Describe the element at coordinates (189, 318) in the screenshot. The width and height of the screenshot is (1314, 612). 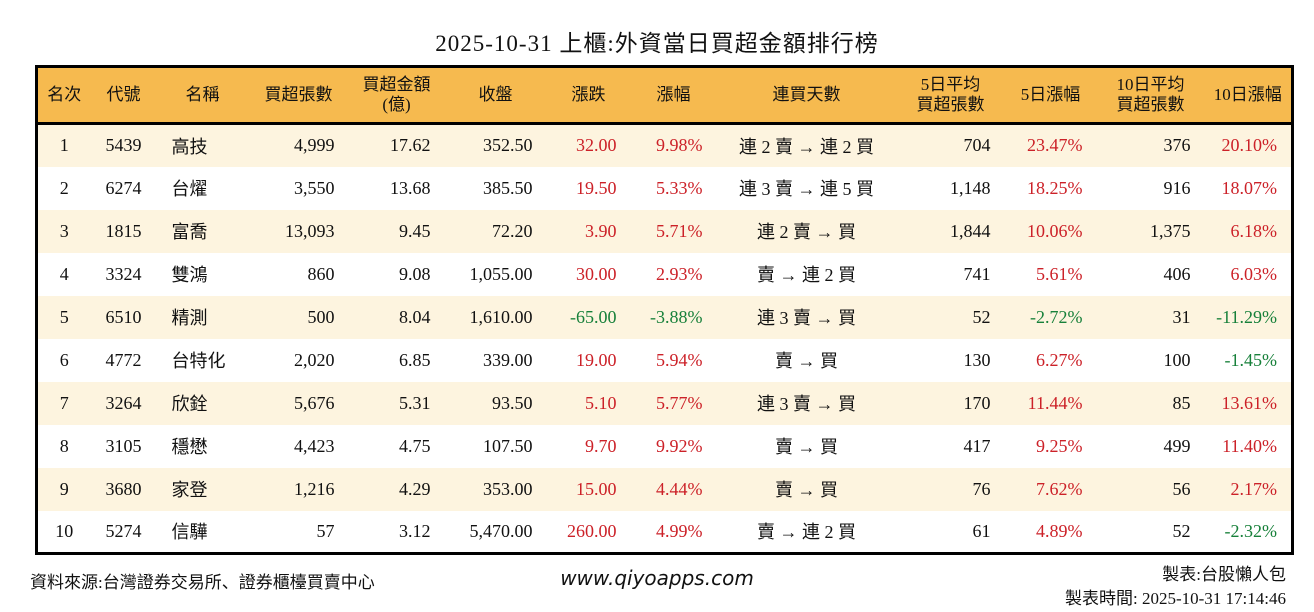
I see `cell-name: 精測` at that location.